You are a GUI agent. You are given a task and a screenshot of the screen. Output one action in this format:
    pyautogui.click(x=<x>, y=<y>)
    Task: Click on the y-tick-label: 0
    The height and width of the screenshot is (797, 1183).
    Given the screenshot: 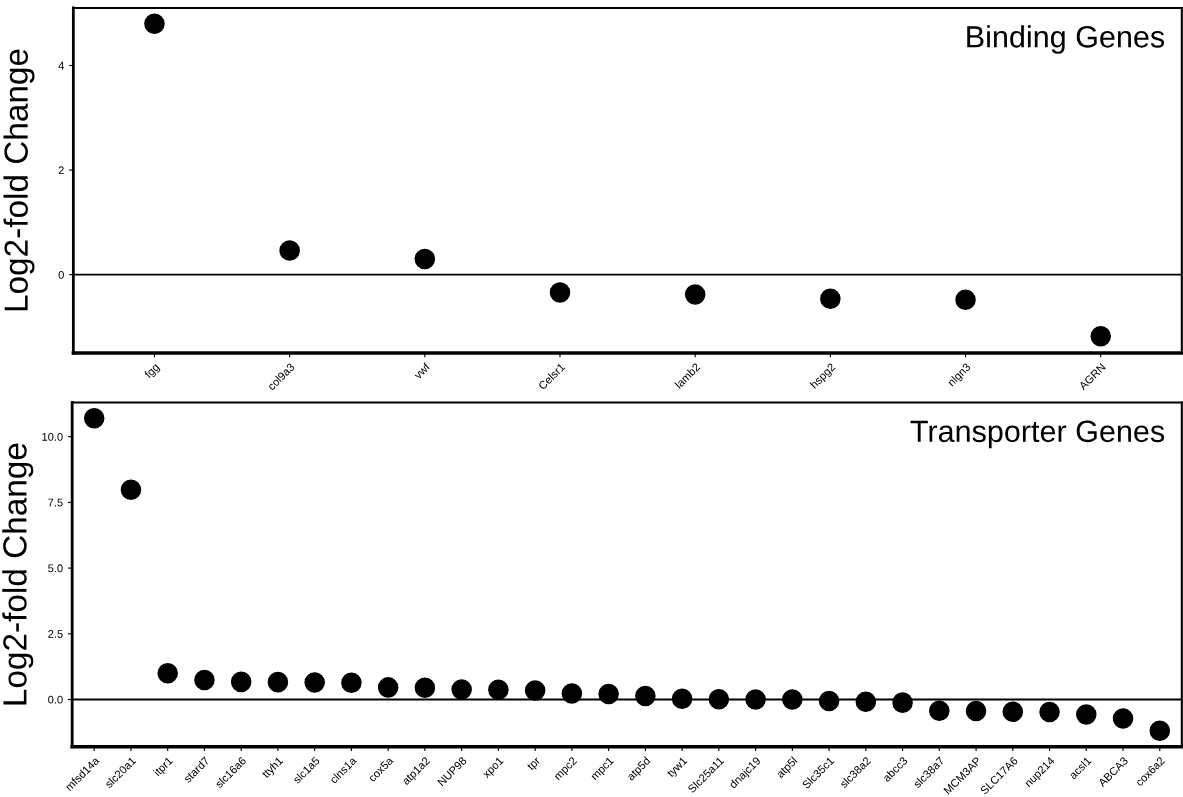 What is the action you would take?
    pyautogui.click(x=61, y=274)
    